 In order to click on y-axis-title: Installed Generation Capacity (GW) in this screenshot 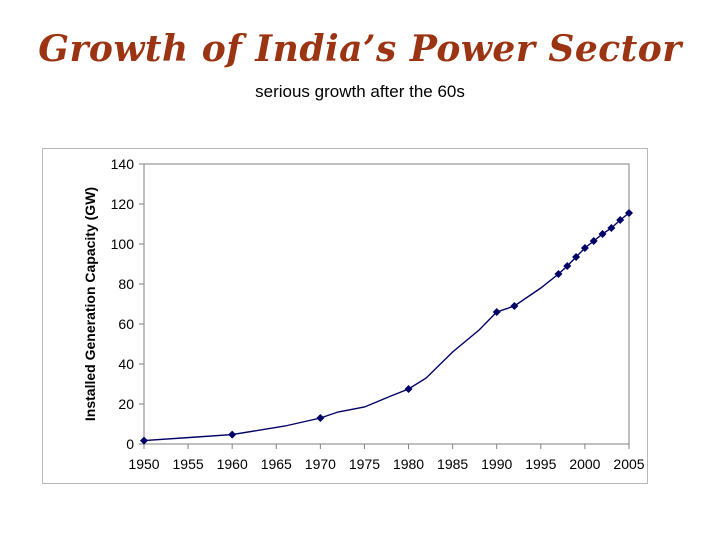, I will do `click(90, 304)`.